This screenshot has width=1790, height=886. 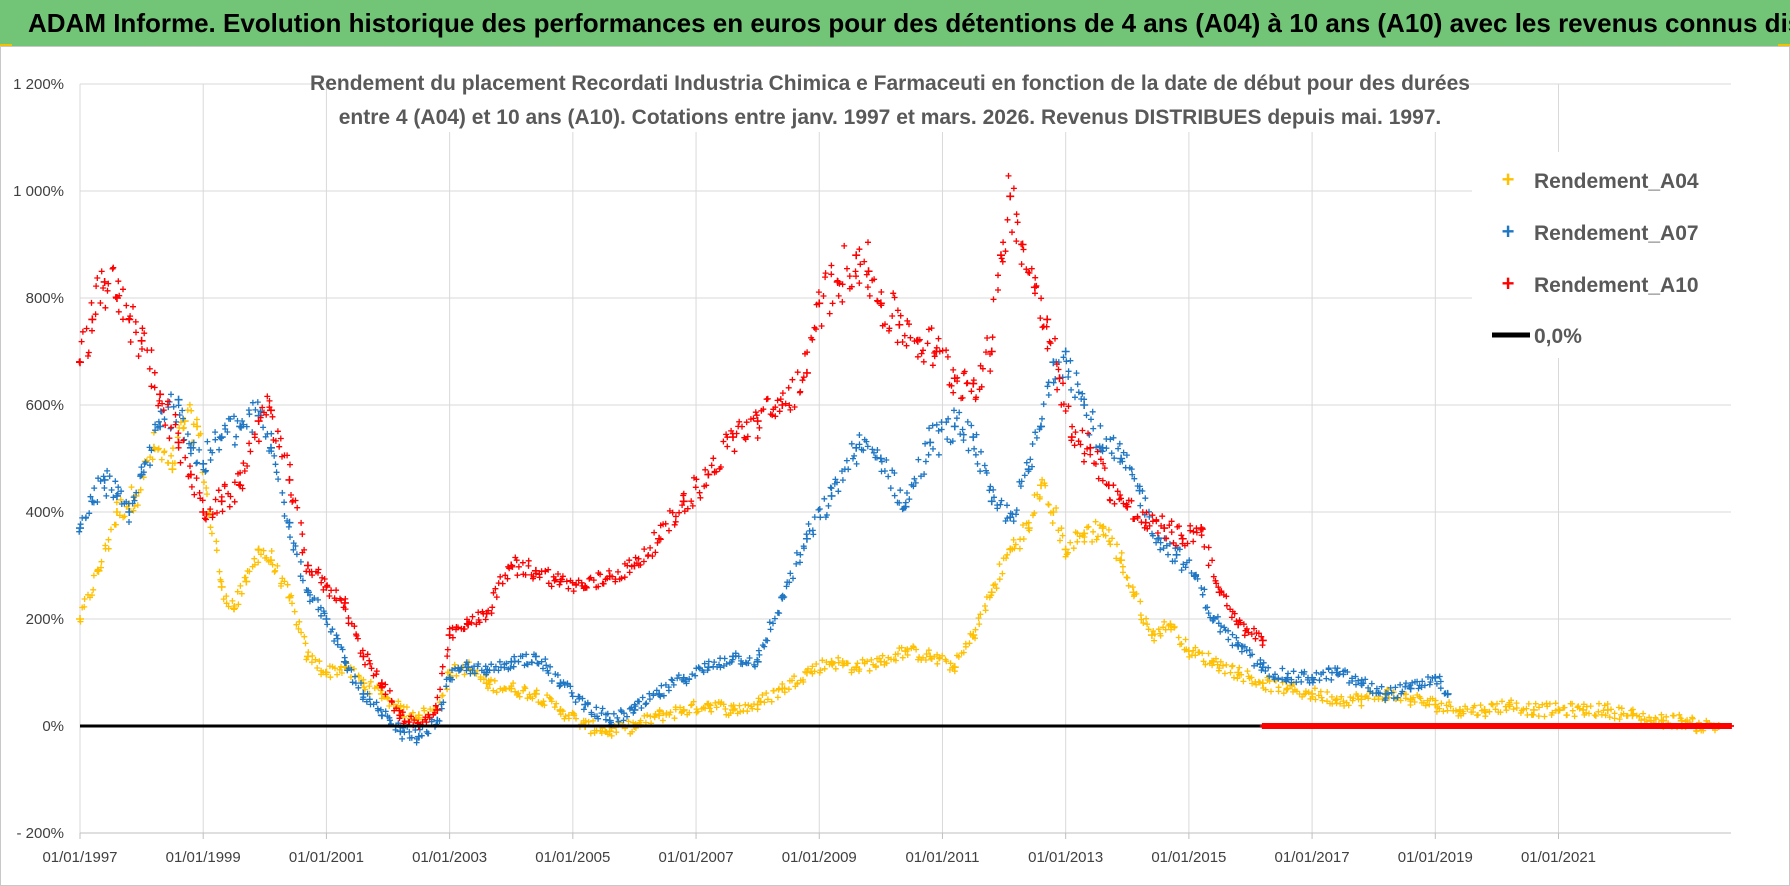 What do you see at coordinates (907, 726) in the screenshot?
I see `zero-line-layer` at bounding box center [907, 726].